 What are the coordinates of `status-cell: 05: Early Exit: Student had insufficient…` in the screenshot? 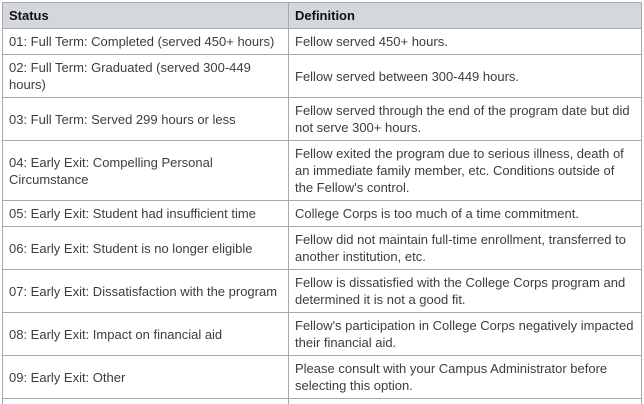 It's located at (145, 213).